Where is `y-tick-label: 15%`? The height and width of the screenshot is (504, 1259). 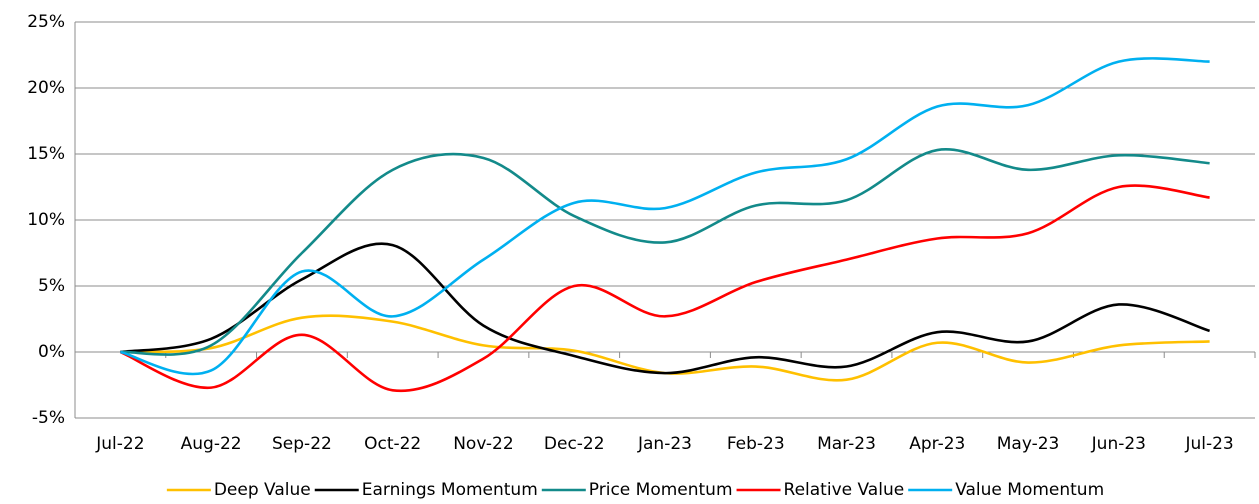
y-tick-label: 15% is located at coordinates (46, 154).